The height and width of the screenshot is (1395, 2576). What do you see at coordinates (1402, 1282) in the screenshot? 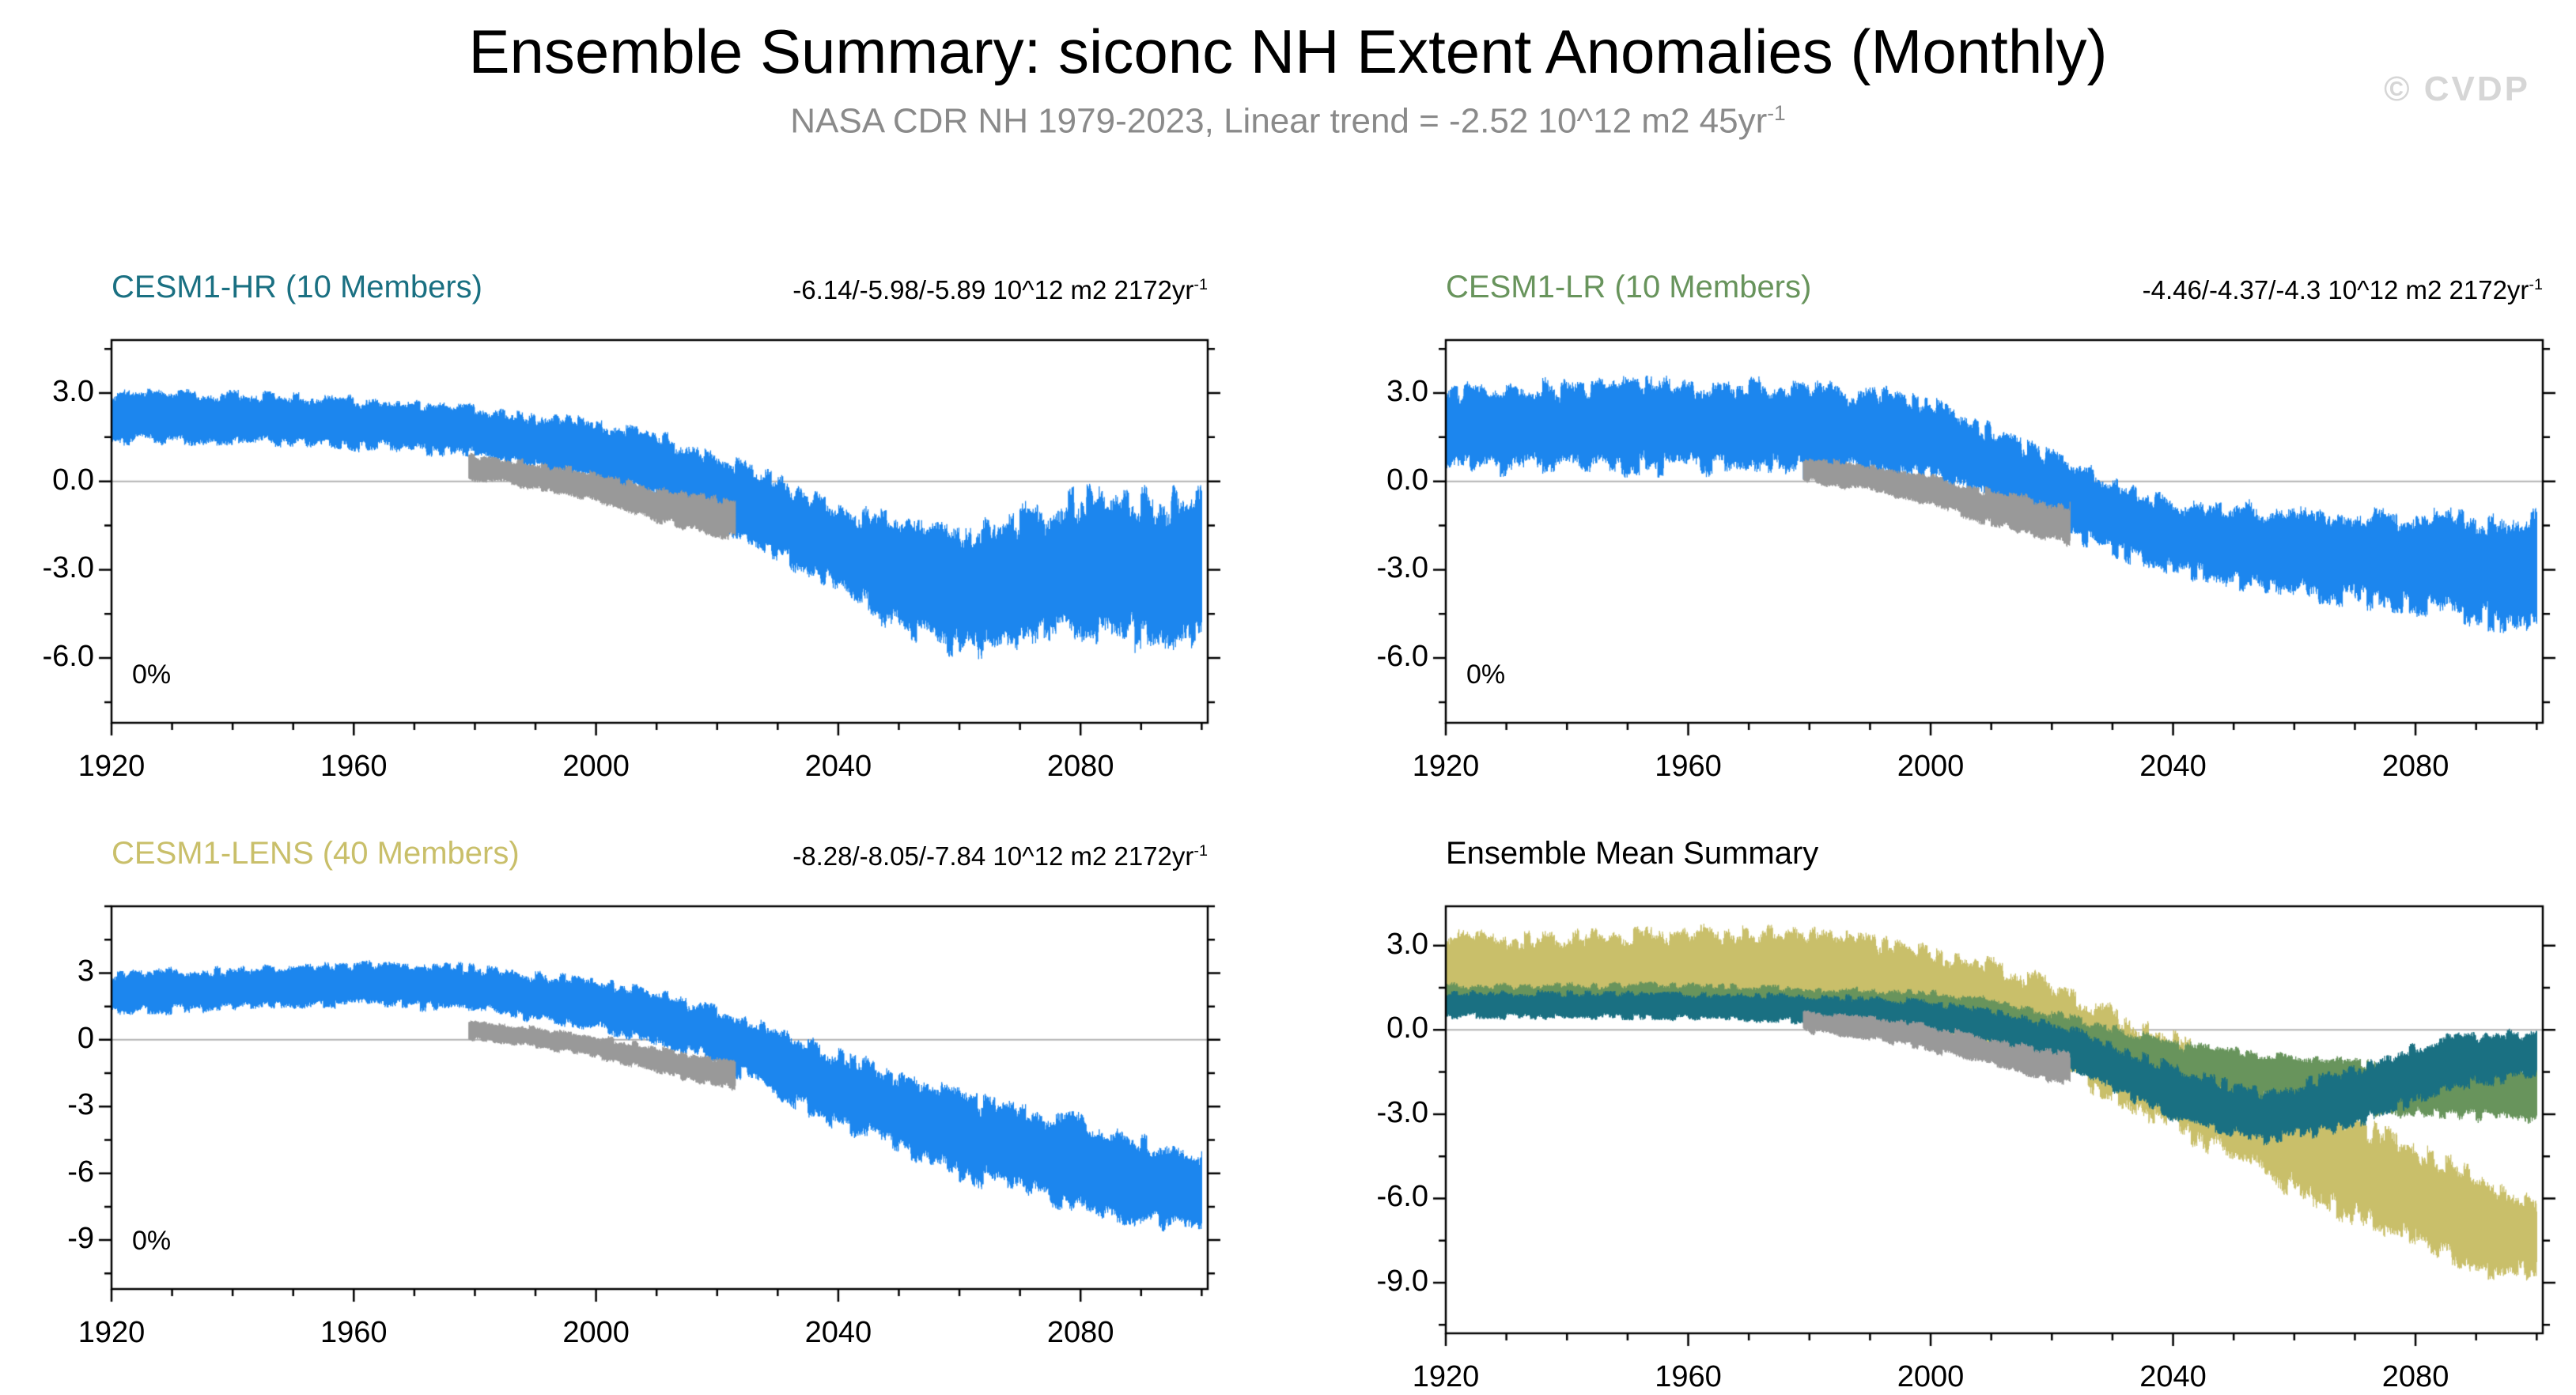
I see `y-tick-label: -9.0` at bounding box center [1402, 1282].